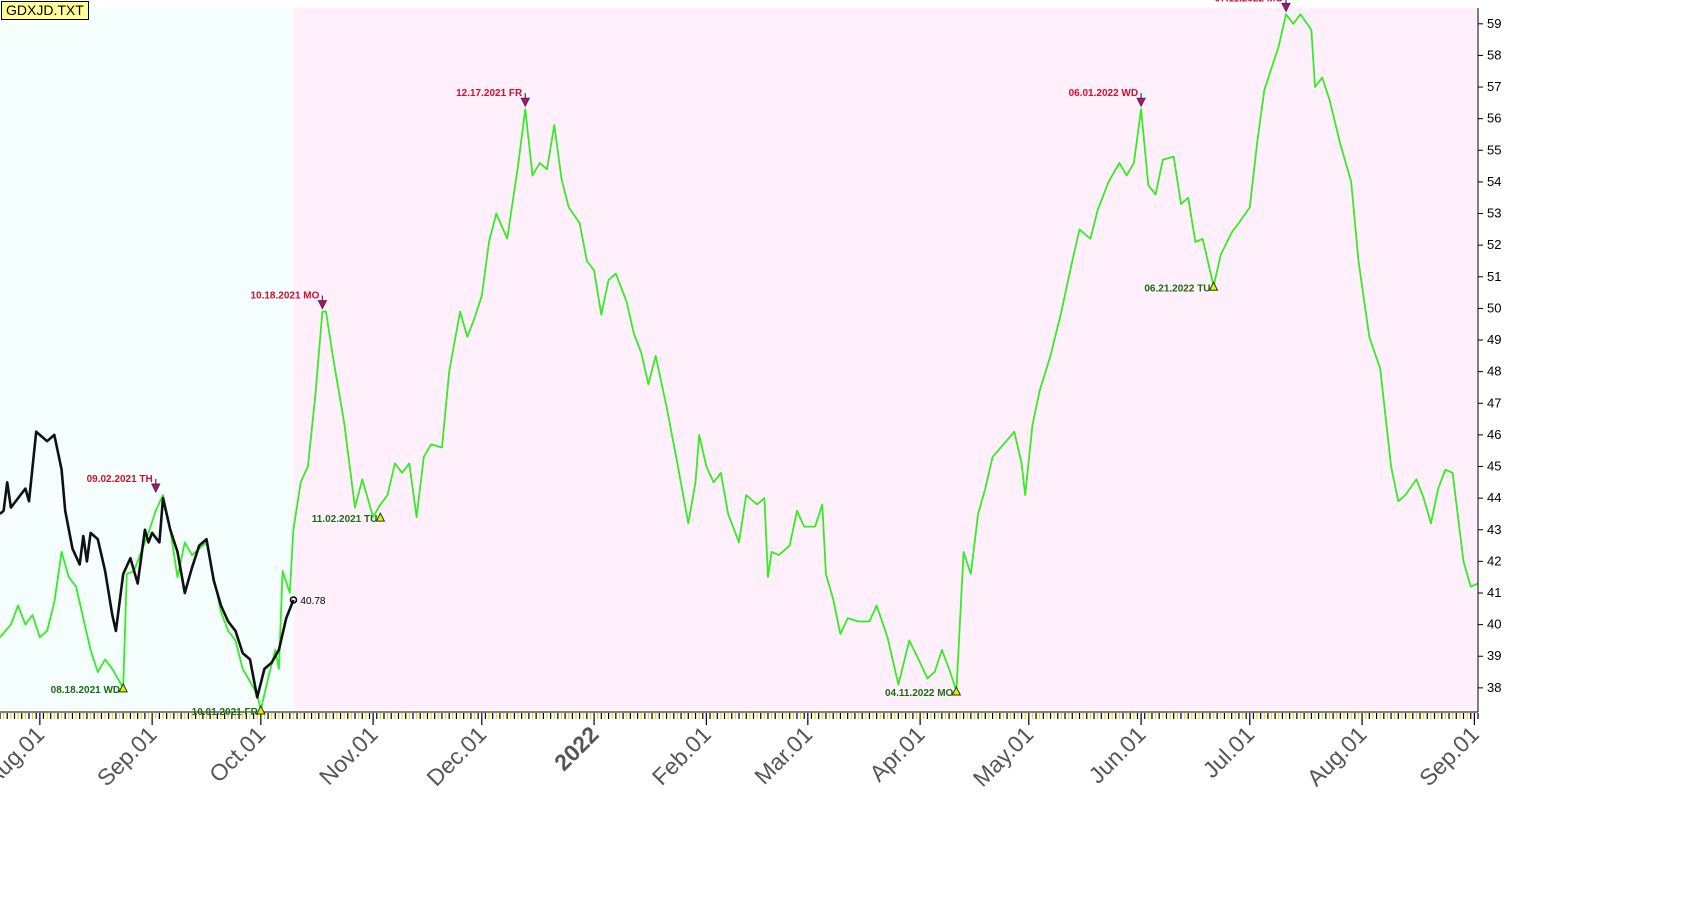  I want to click on swing-low-label: 04.11.2022 MO, so click(919, 693).